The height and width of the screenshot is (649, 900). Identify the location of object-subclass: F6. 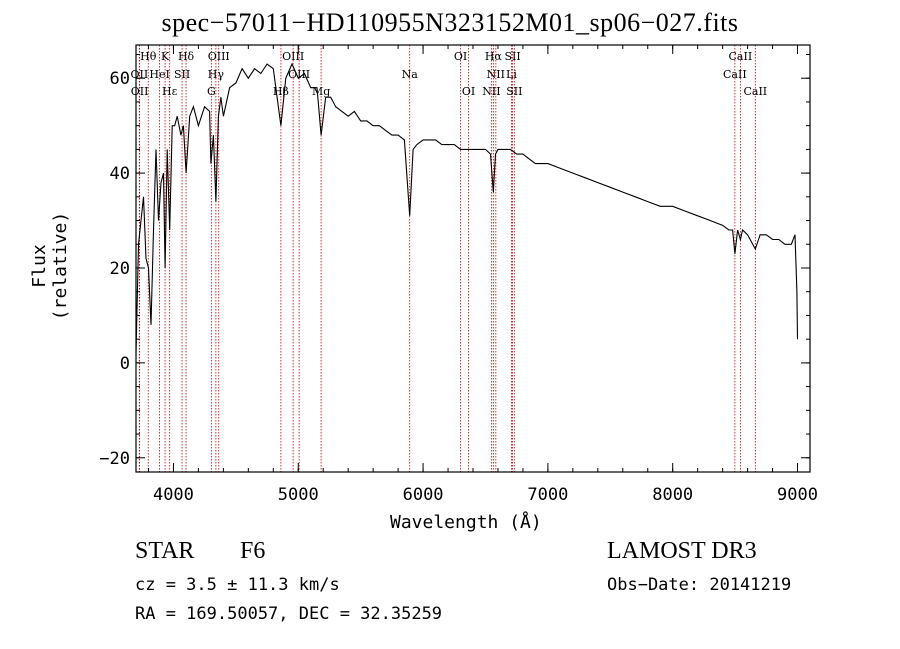
(253, 551).